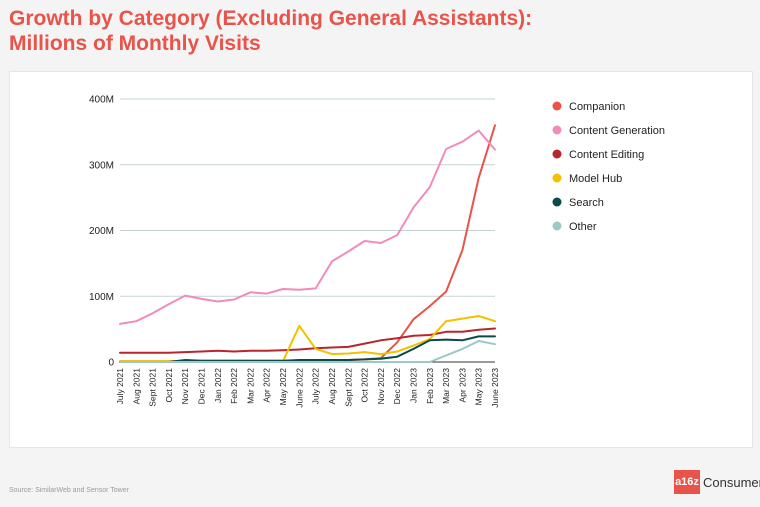 Image resolution: width=760 pixels, height=507 pixels. Describe the element at coordinates (479, 387) in the screenshot. I see `x-tick-label: May 2023` at that location.